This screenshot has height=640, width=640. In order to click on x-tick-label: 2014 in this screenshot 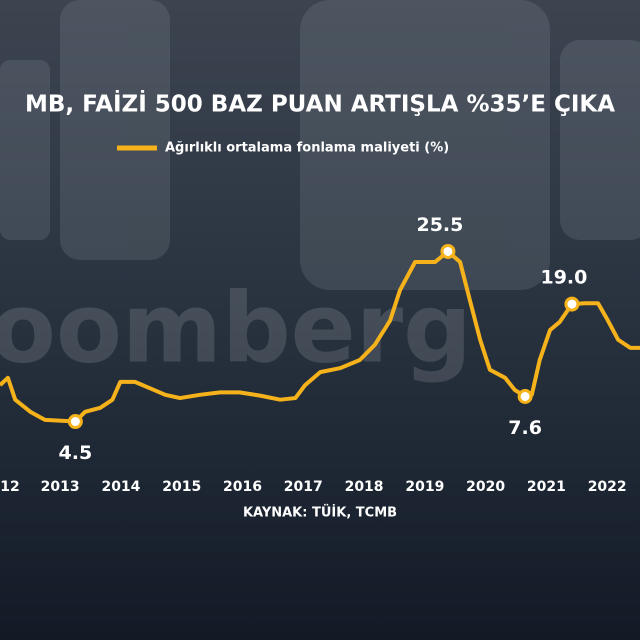, I will do `click(120, 487)`.